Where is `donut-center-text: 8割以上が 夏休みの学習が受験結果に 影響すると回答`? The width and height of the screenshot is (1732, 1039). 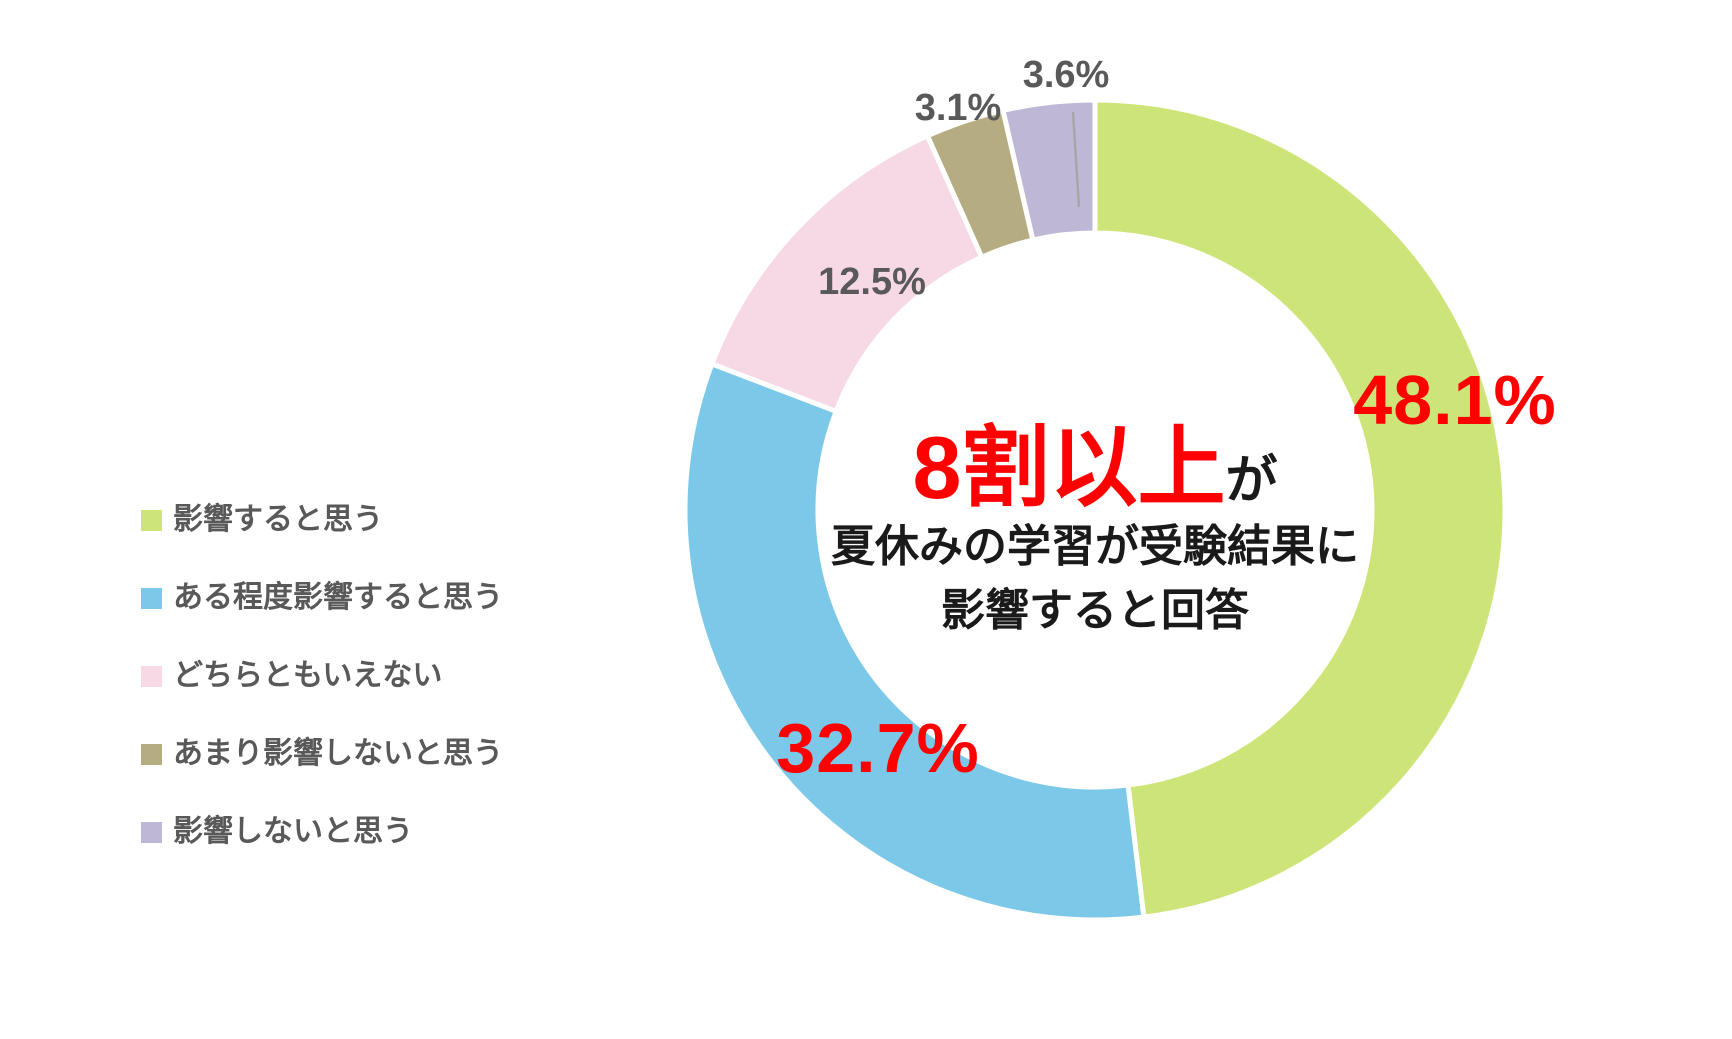 donut-center-text: 8割以上が 夏休みの学習が受験結果に 影響すると回答 is located at coordinates (1095, 531).